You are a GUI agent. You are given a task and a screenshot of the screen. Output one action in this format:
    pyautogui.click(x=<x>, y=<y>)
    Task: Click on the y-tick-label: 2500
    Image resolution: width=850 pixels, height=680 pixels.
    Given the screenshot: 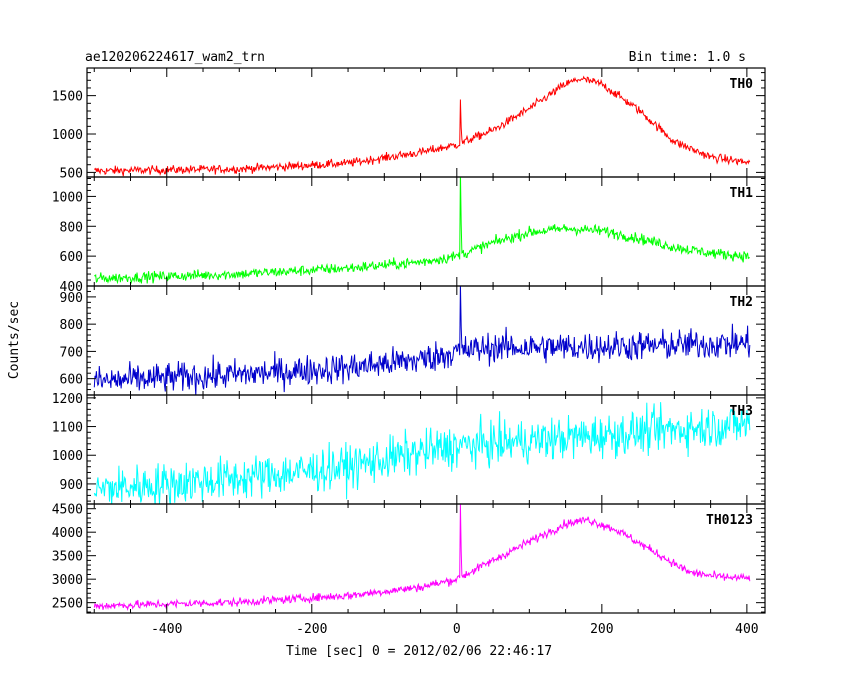 What is the action you would take?
    pyautogui.click(x=67, y=604)
    